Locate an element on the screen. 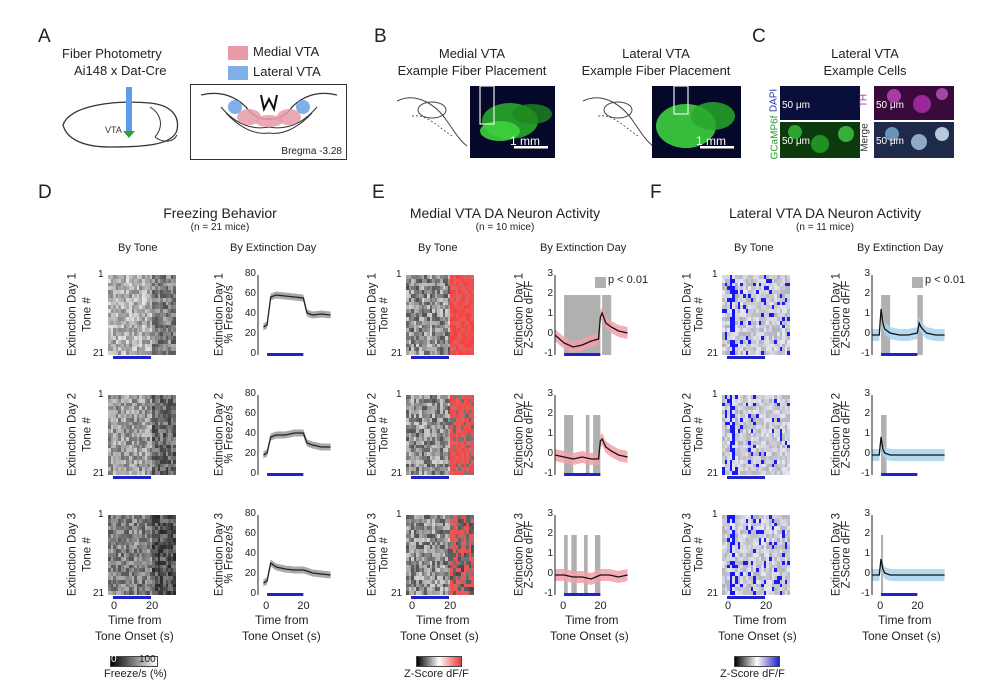 Image resolution: width=1002 pixels, height=691 pixels. legend-label-medial: Medial VTA is located at coordinates (286, 51).